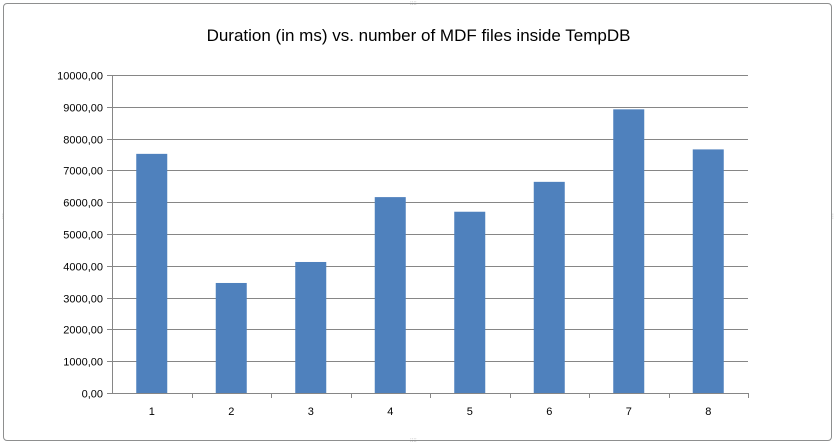 The height and width of the screenshot is (447, 837). I want to click on x-tick-label: 5, so click(470, 412).